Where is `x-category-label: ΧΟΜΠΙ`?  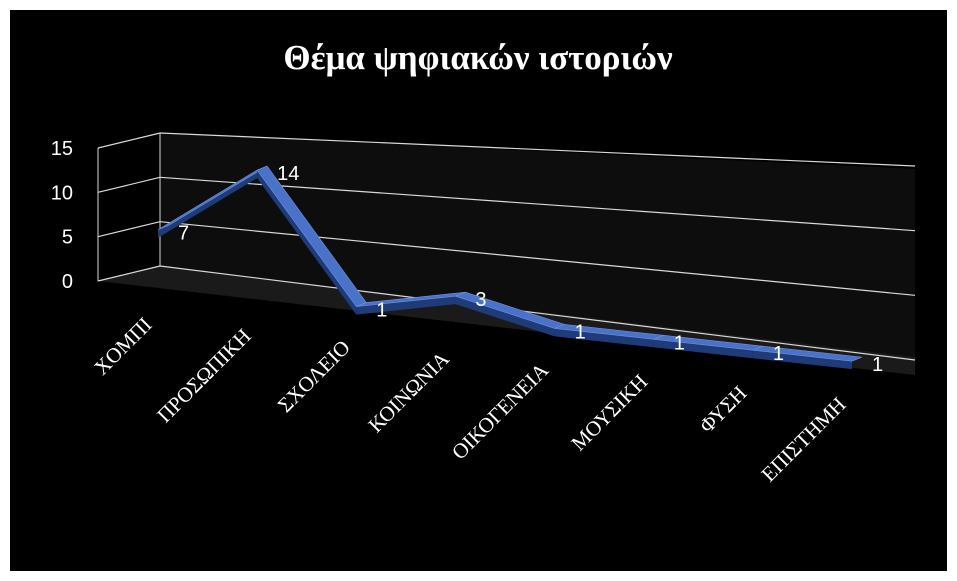
x-category-label: ΧΟΜΠΙ is located at coordinates (122, 345).